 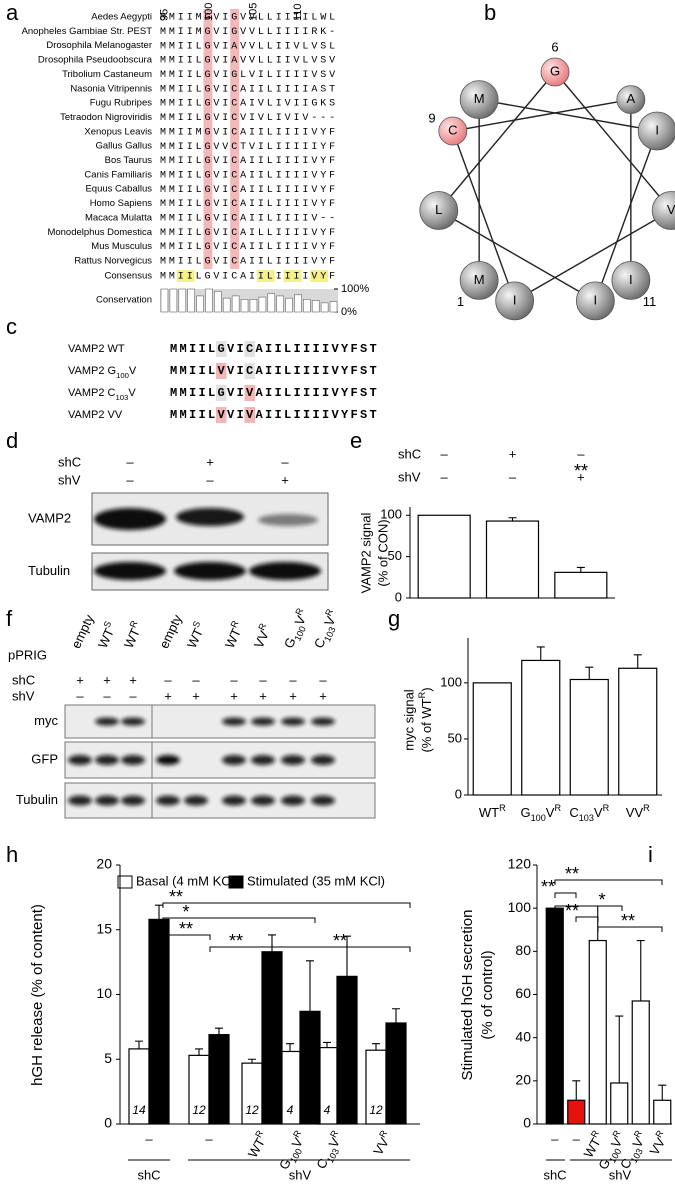 I want to click on construct: WTS, so click(x=106, y=635).